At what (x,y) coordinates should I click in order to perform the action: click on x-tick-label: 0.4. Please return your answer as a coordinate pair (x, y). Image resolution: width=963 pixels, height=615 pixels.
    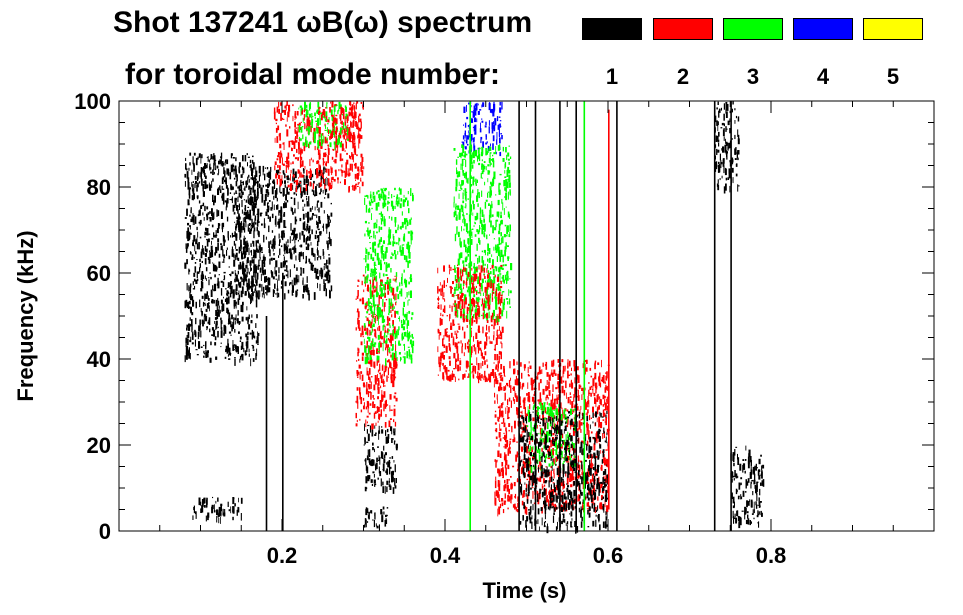
    Looking at the image, I should click on (445, 555).